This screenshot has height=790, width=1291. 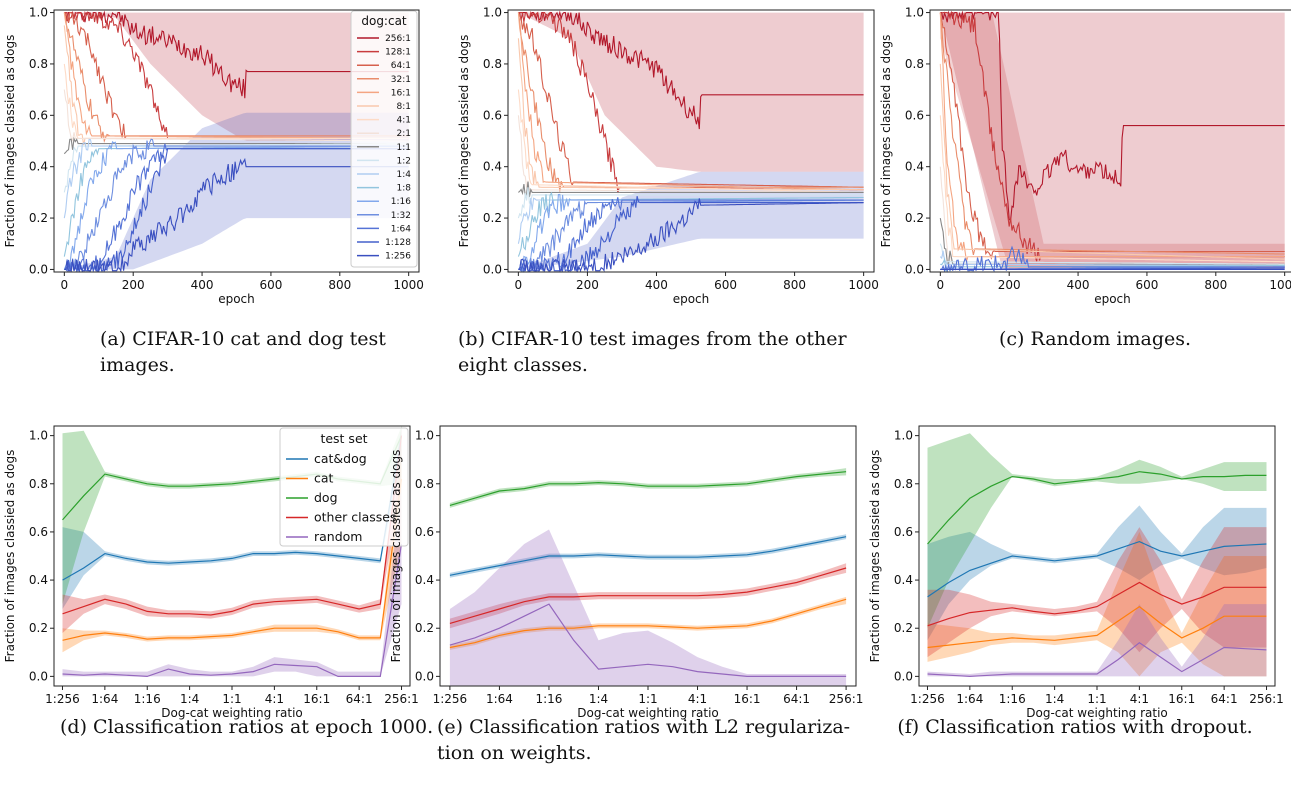 What do you see at coordinates (1097, 508) in the screenshot?
I see `series-line-dog` at bounding box center [1097, 508].